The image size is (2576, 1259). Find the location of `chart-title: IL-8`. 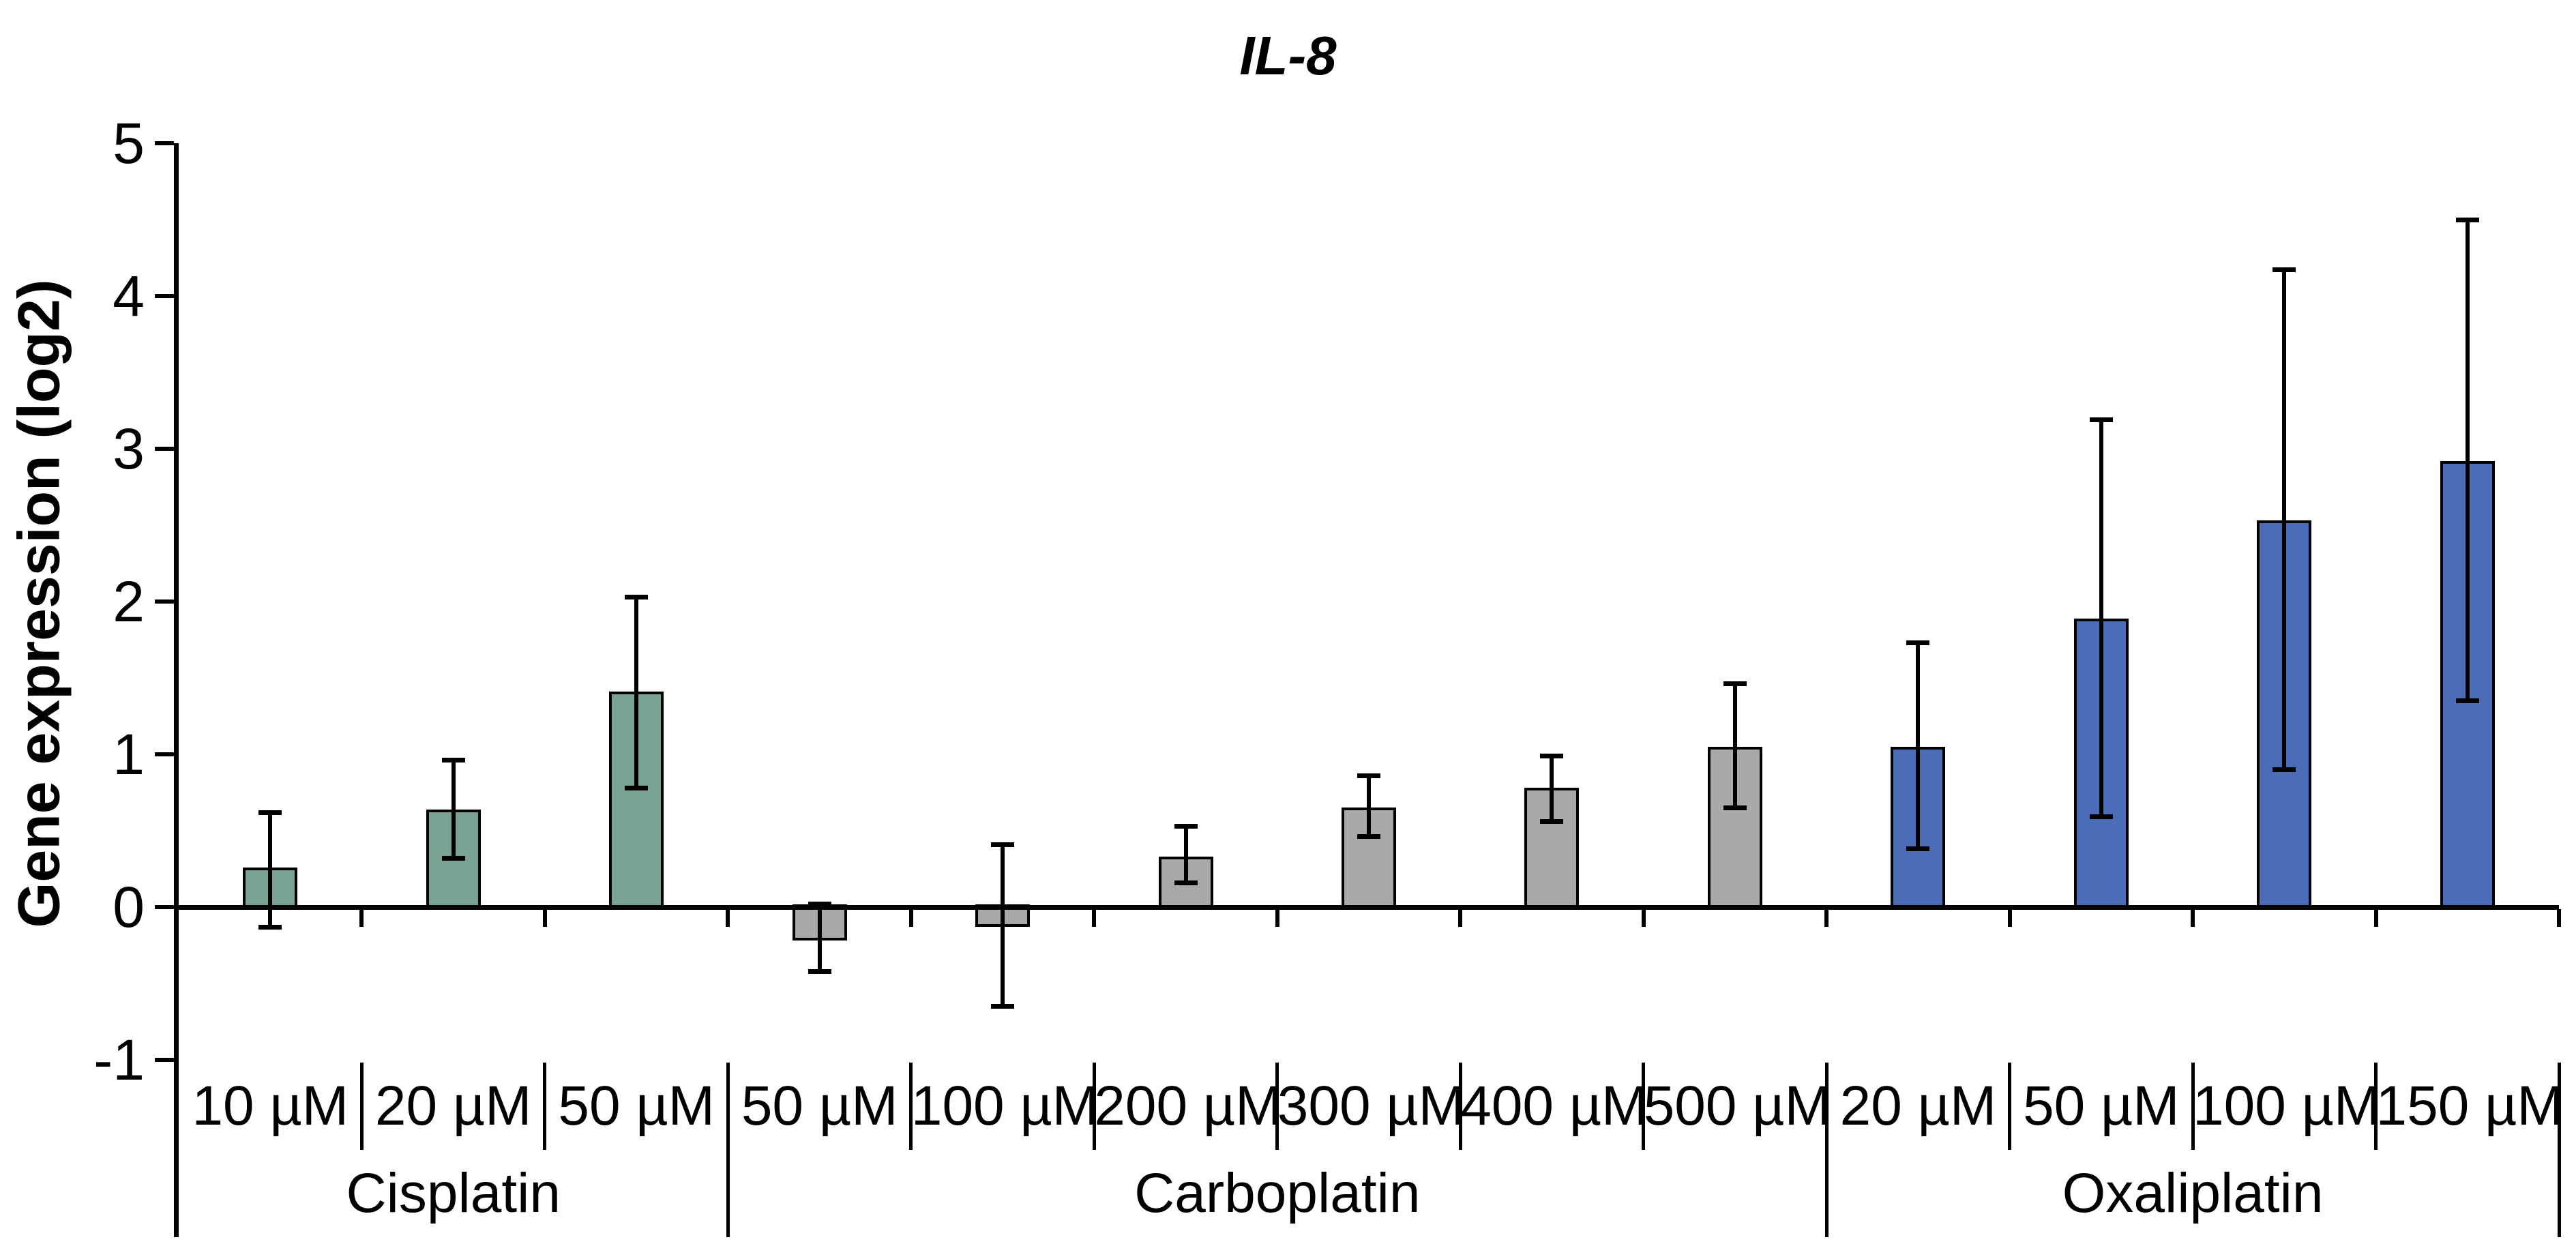

chart-title: IL-8 is located at coordinates (1288, 55).